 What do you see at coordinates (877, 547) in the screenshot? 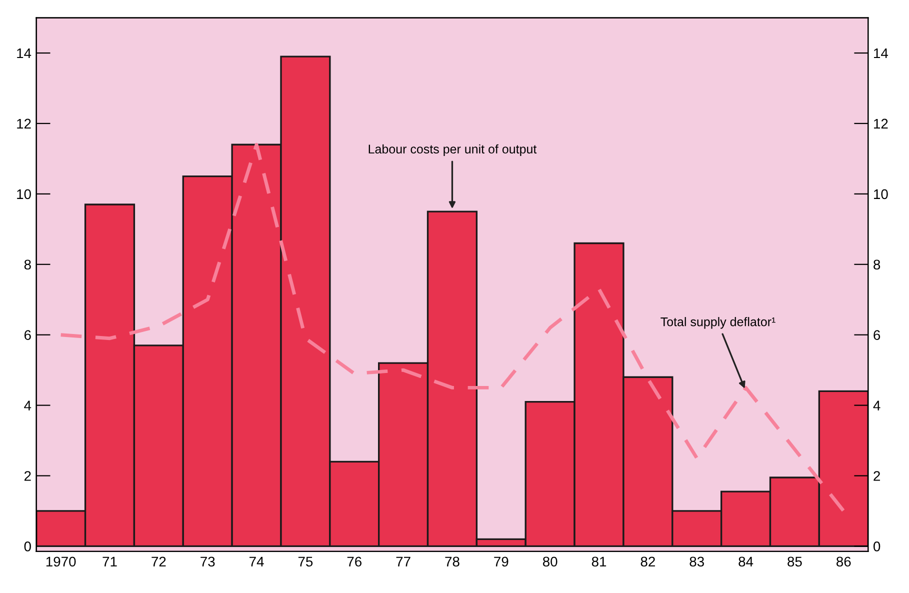
I see `y2-tick-label: 0` at bounding box center [877, 547].